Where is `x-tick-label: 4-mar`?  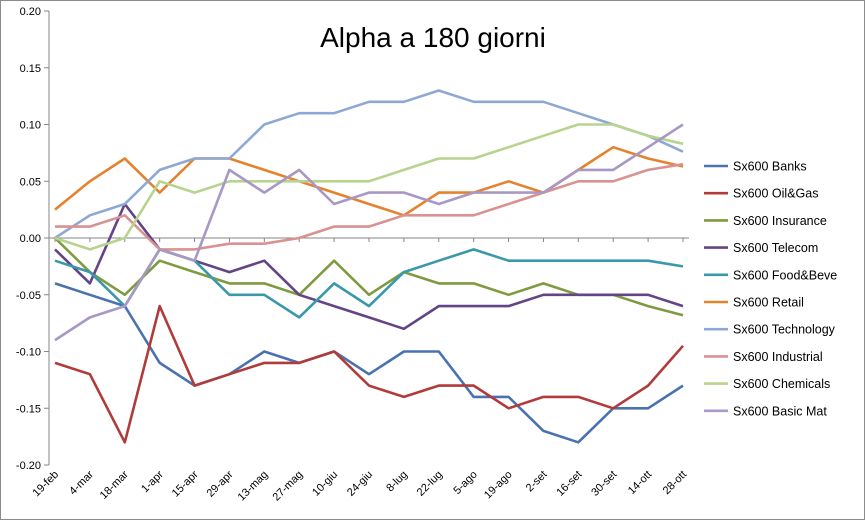
x-tick-label: 4-mar is located at coordinates (81, 482).